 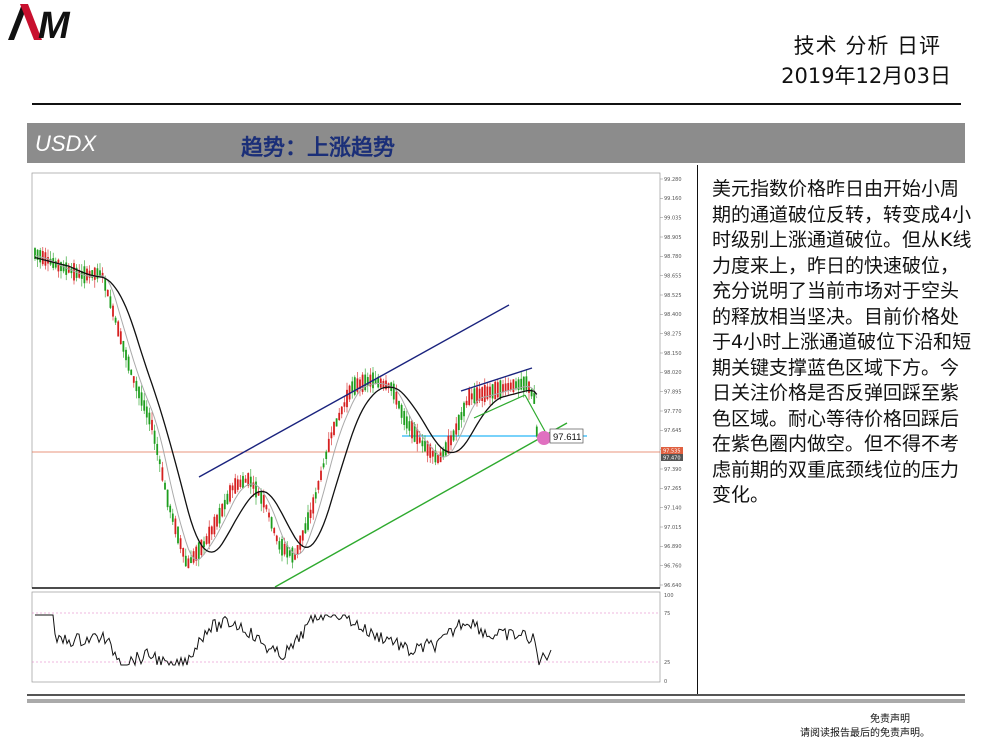 What do you see at coordinates (673, 566) in the screenshot?
I see `price-axis-label: 96.760` at bounding box center [673, 566].